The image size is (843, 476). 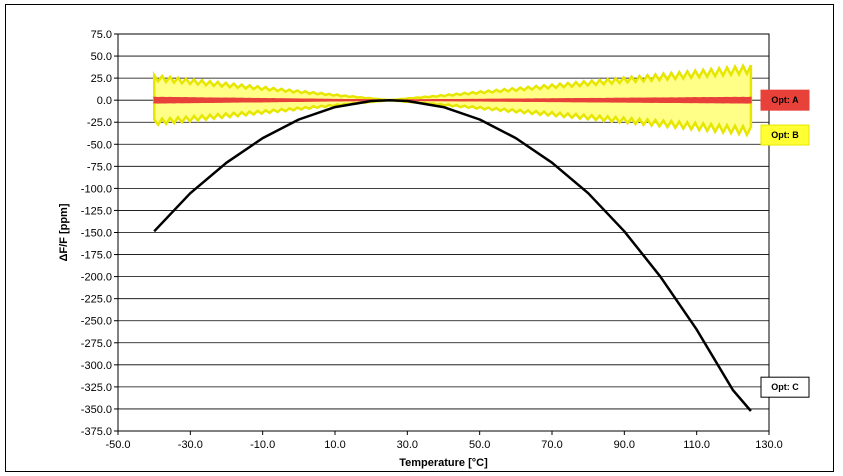 What do you see at coordinates (96, 366) in the screenshot?
I see `y-tick-label: -300.0` at bounding box center [96, 366].